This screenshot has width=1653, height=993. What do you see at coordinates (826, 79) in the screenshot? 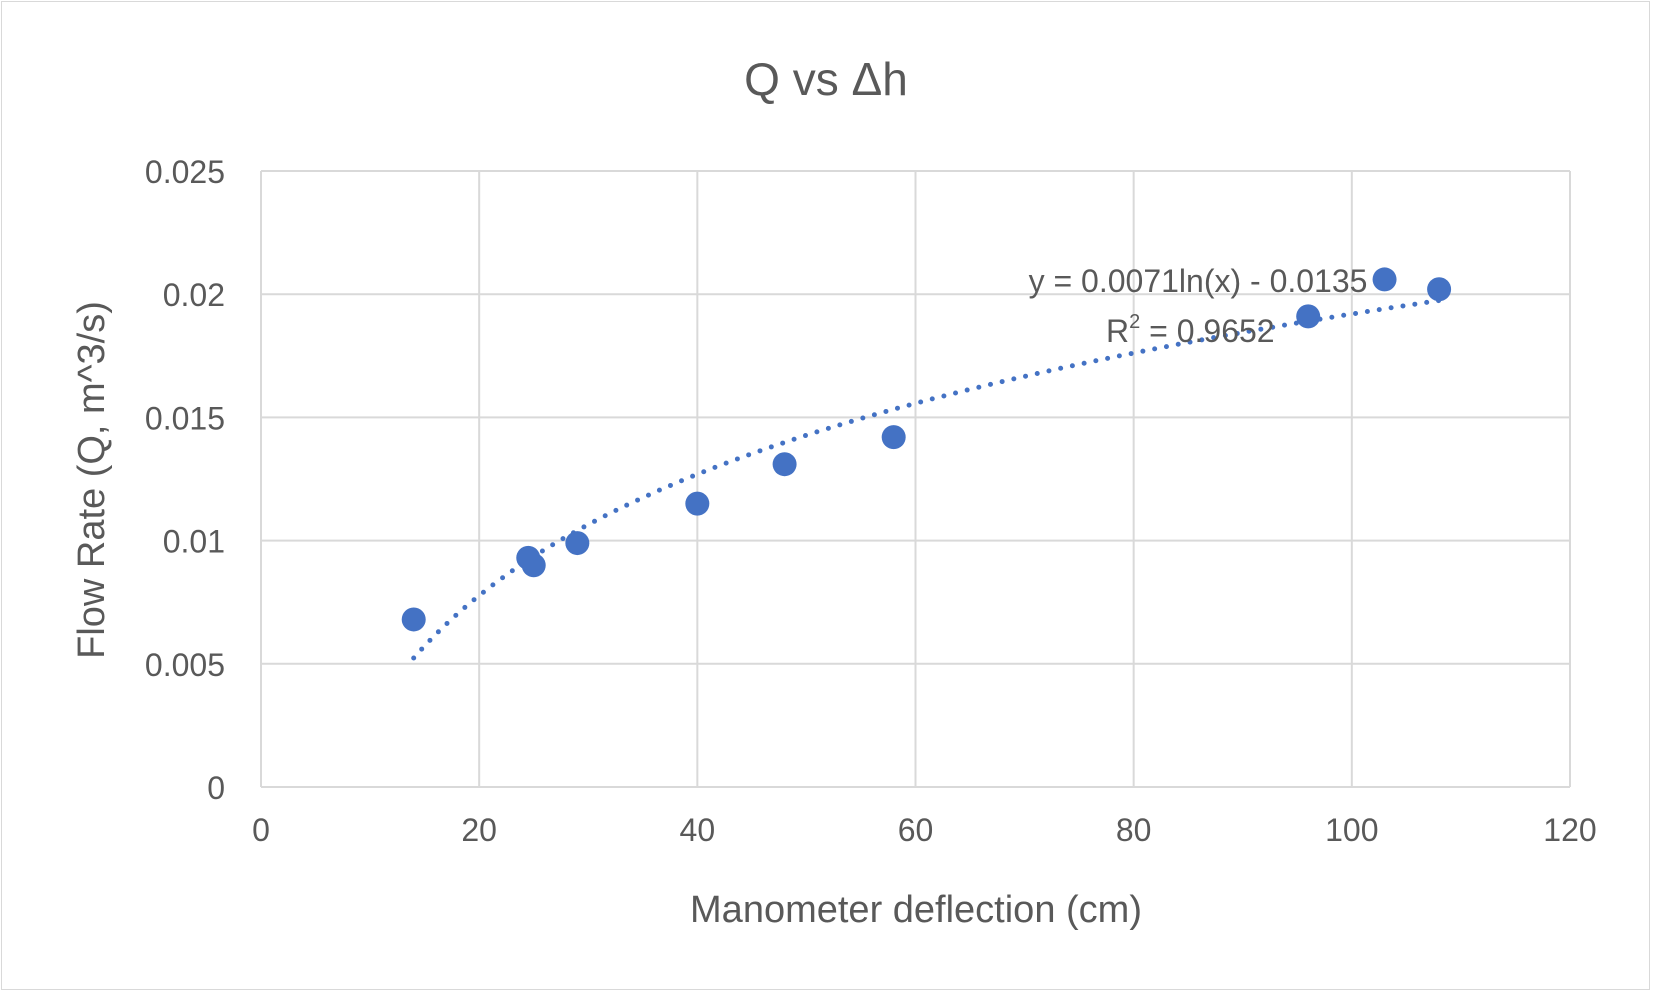
I see `chart-title: Q vs Δh` at bounding box center [826, 79].